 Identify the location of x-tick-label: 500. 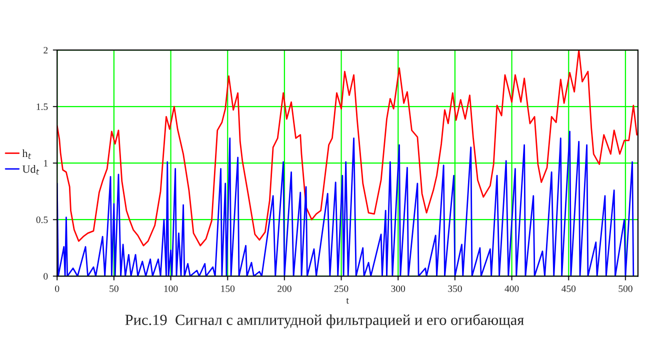
(625, 288).